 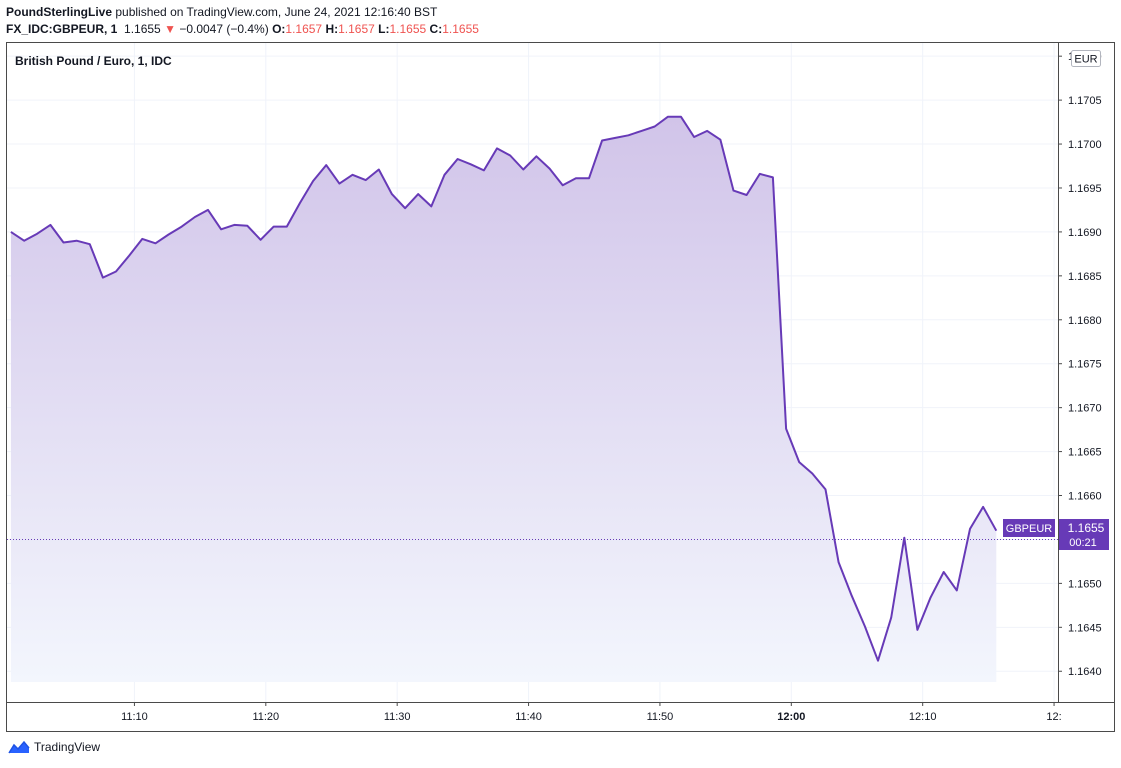 What do you see at coordinates (528, 717) in the screenshot?
I see `x-tick-label: 11:40` at bounding box center [528, 717].